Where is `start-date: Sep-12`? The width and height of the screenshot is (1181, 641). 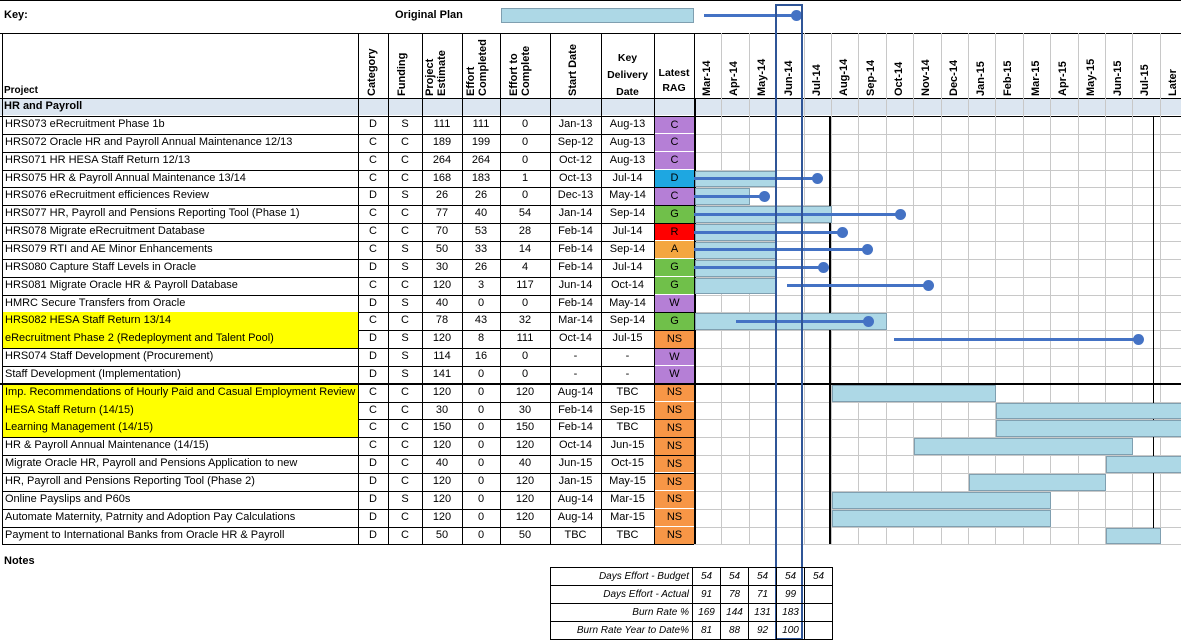
start-date: Sep-12 is located at coordinates (575, 141).